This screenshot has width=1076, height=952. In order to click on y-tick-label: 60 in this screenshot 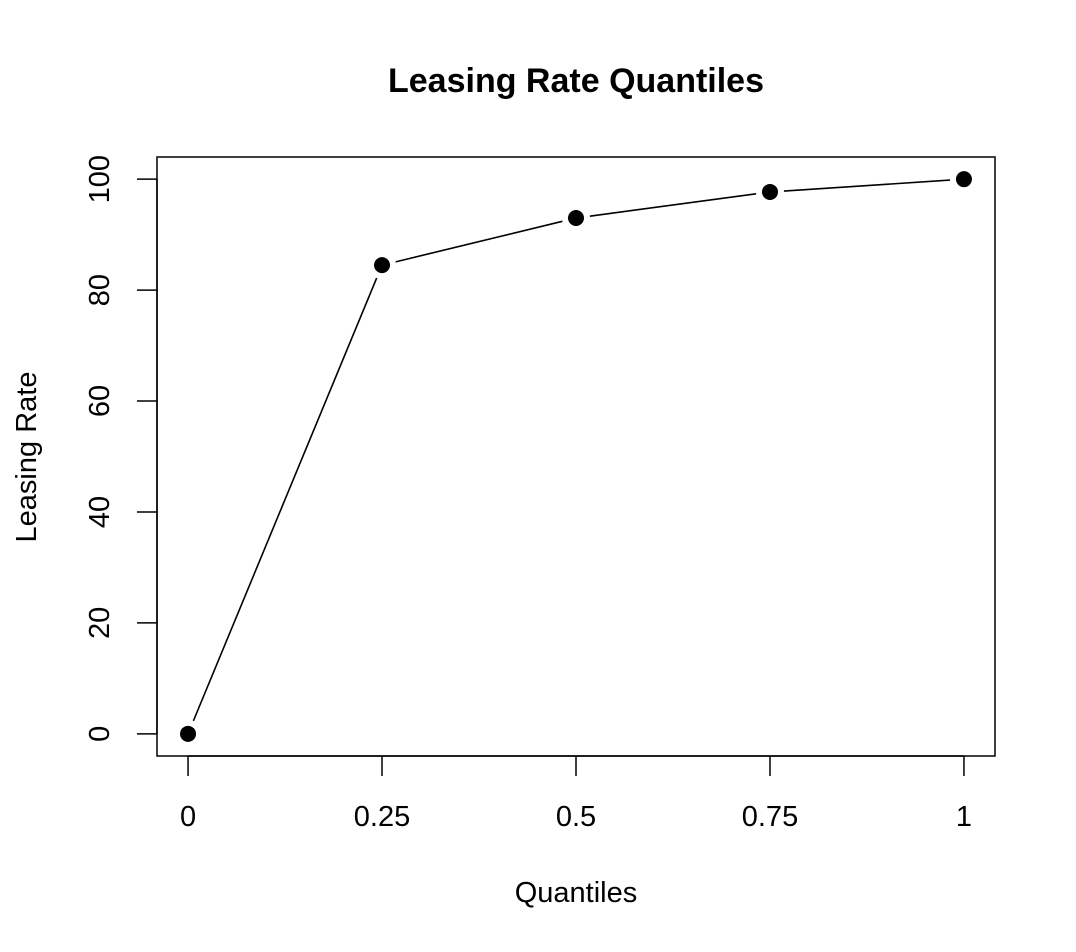, I will do `click(100, 401)`.